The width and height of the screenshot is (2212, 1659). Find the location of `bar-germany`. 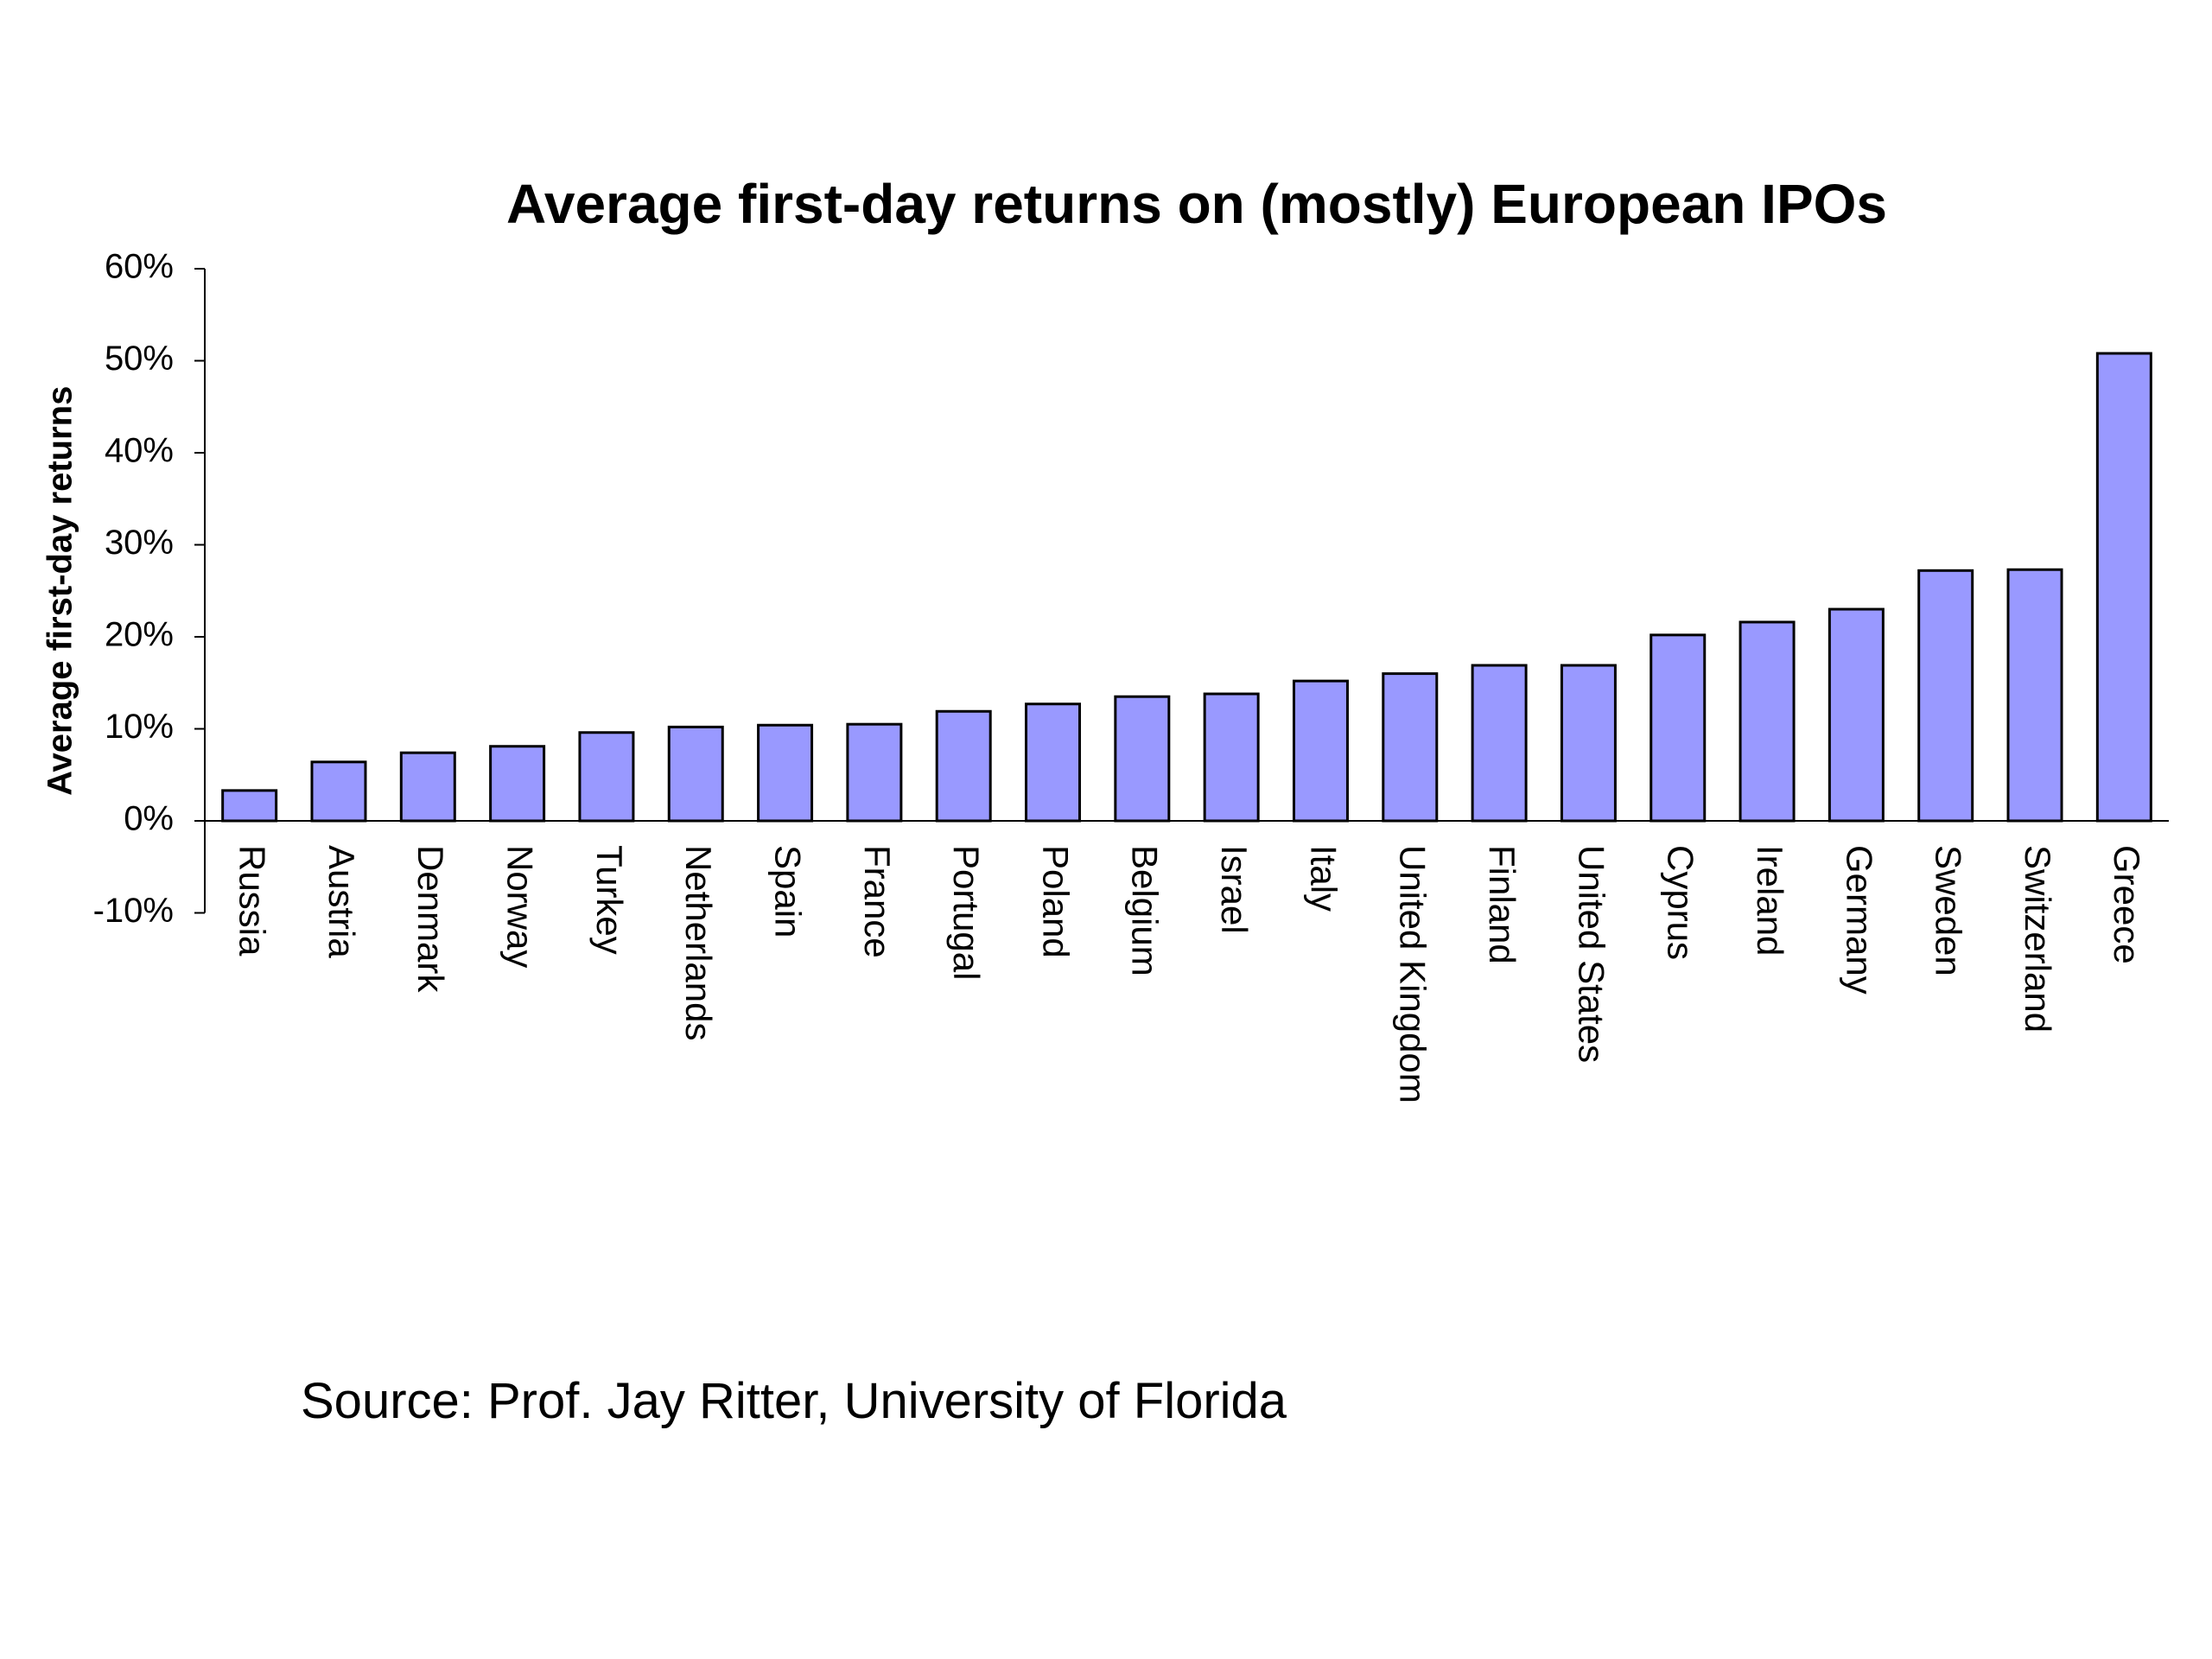

bar-germany is located at coordinates (1856, 715).